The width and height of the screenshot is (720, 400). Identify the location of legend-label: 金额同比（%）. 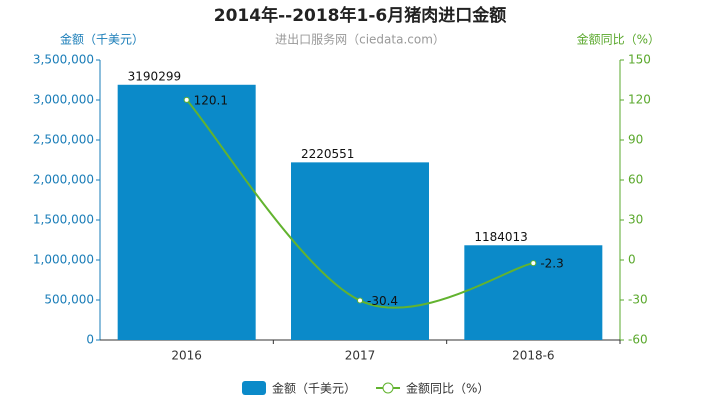
(447, 388).